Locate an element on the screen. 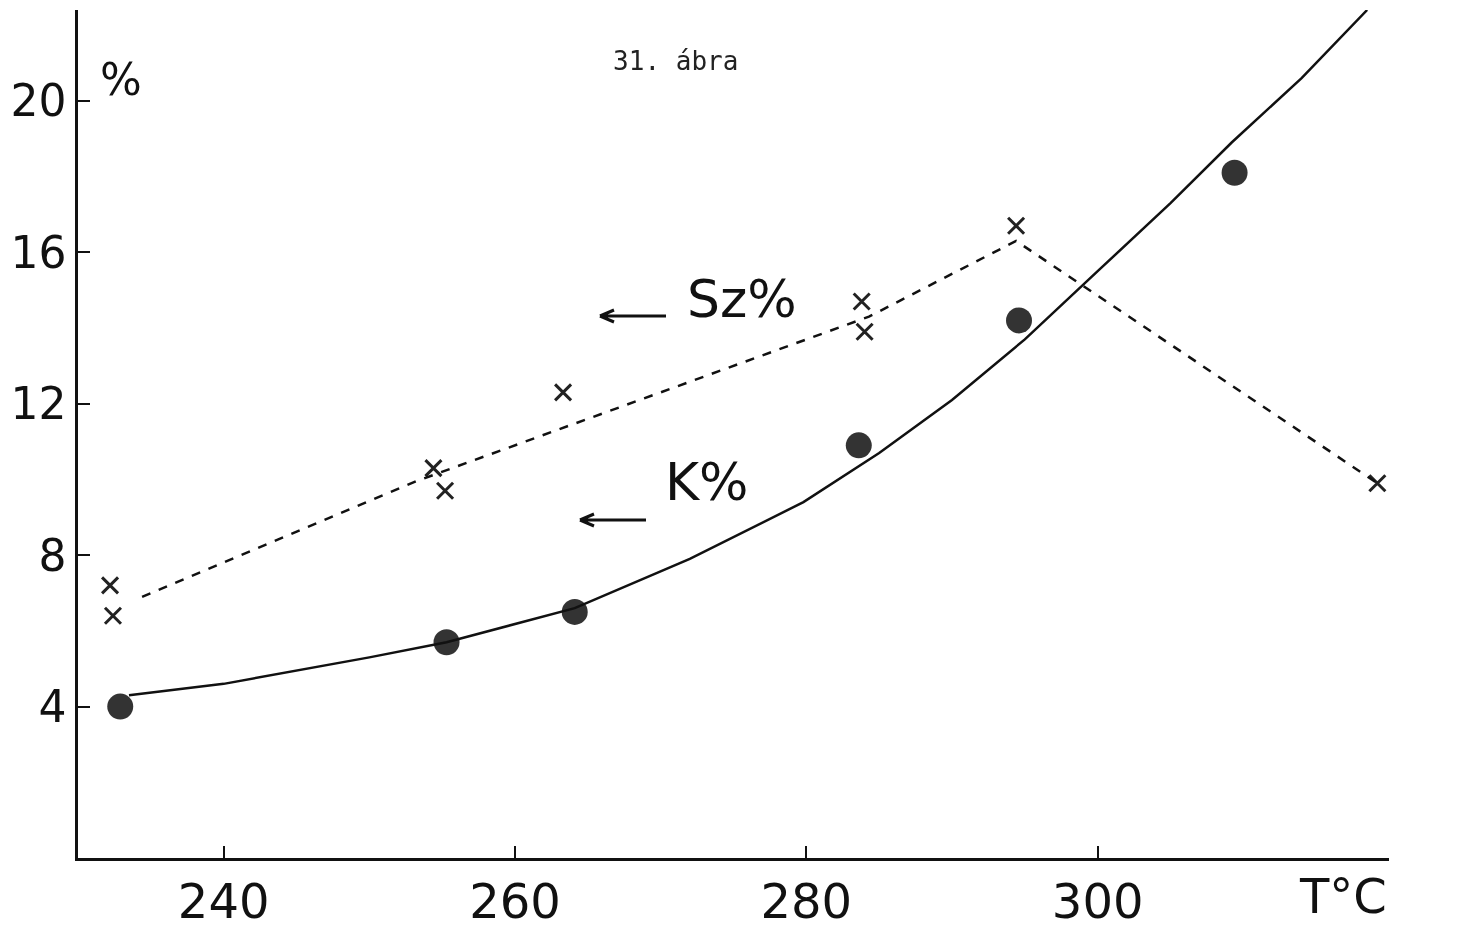  y-tick-label: 12 is located at coordinates (38, 404).